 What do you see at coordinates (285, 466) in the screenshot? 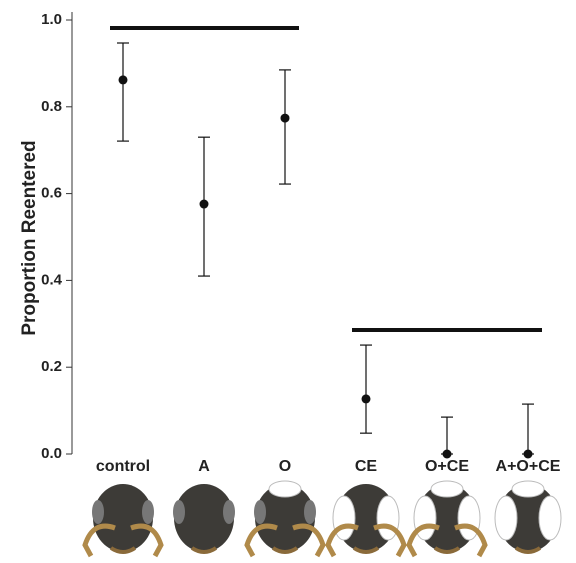
I see `x-tick-label: O` at bounding box center [285, 466].